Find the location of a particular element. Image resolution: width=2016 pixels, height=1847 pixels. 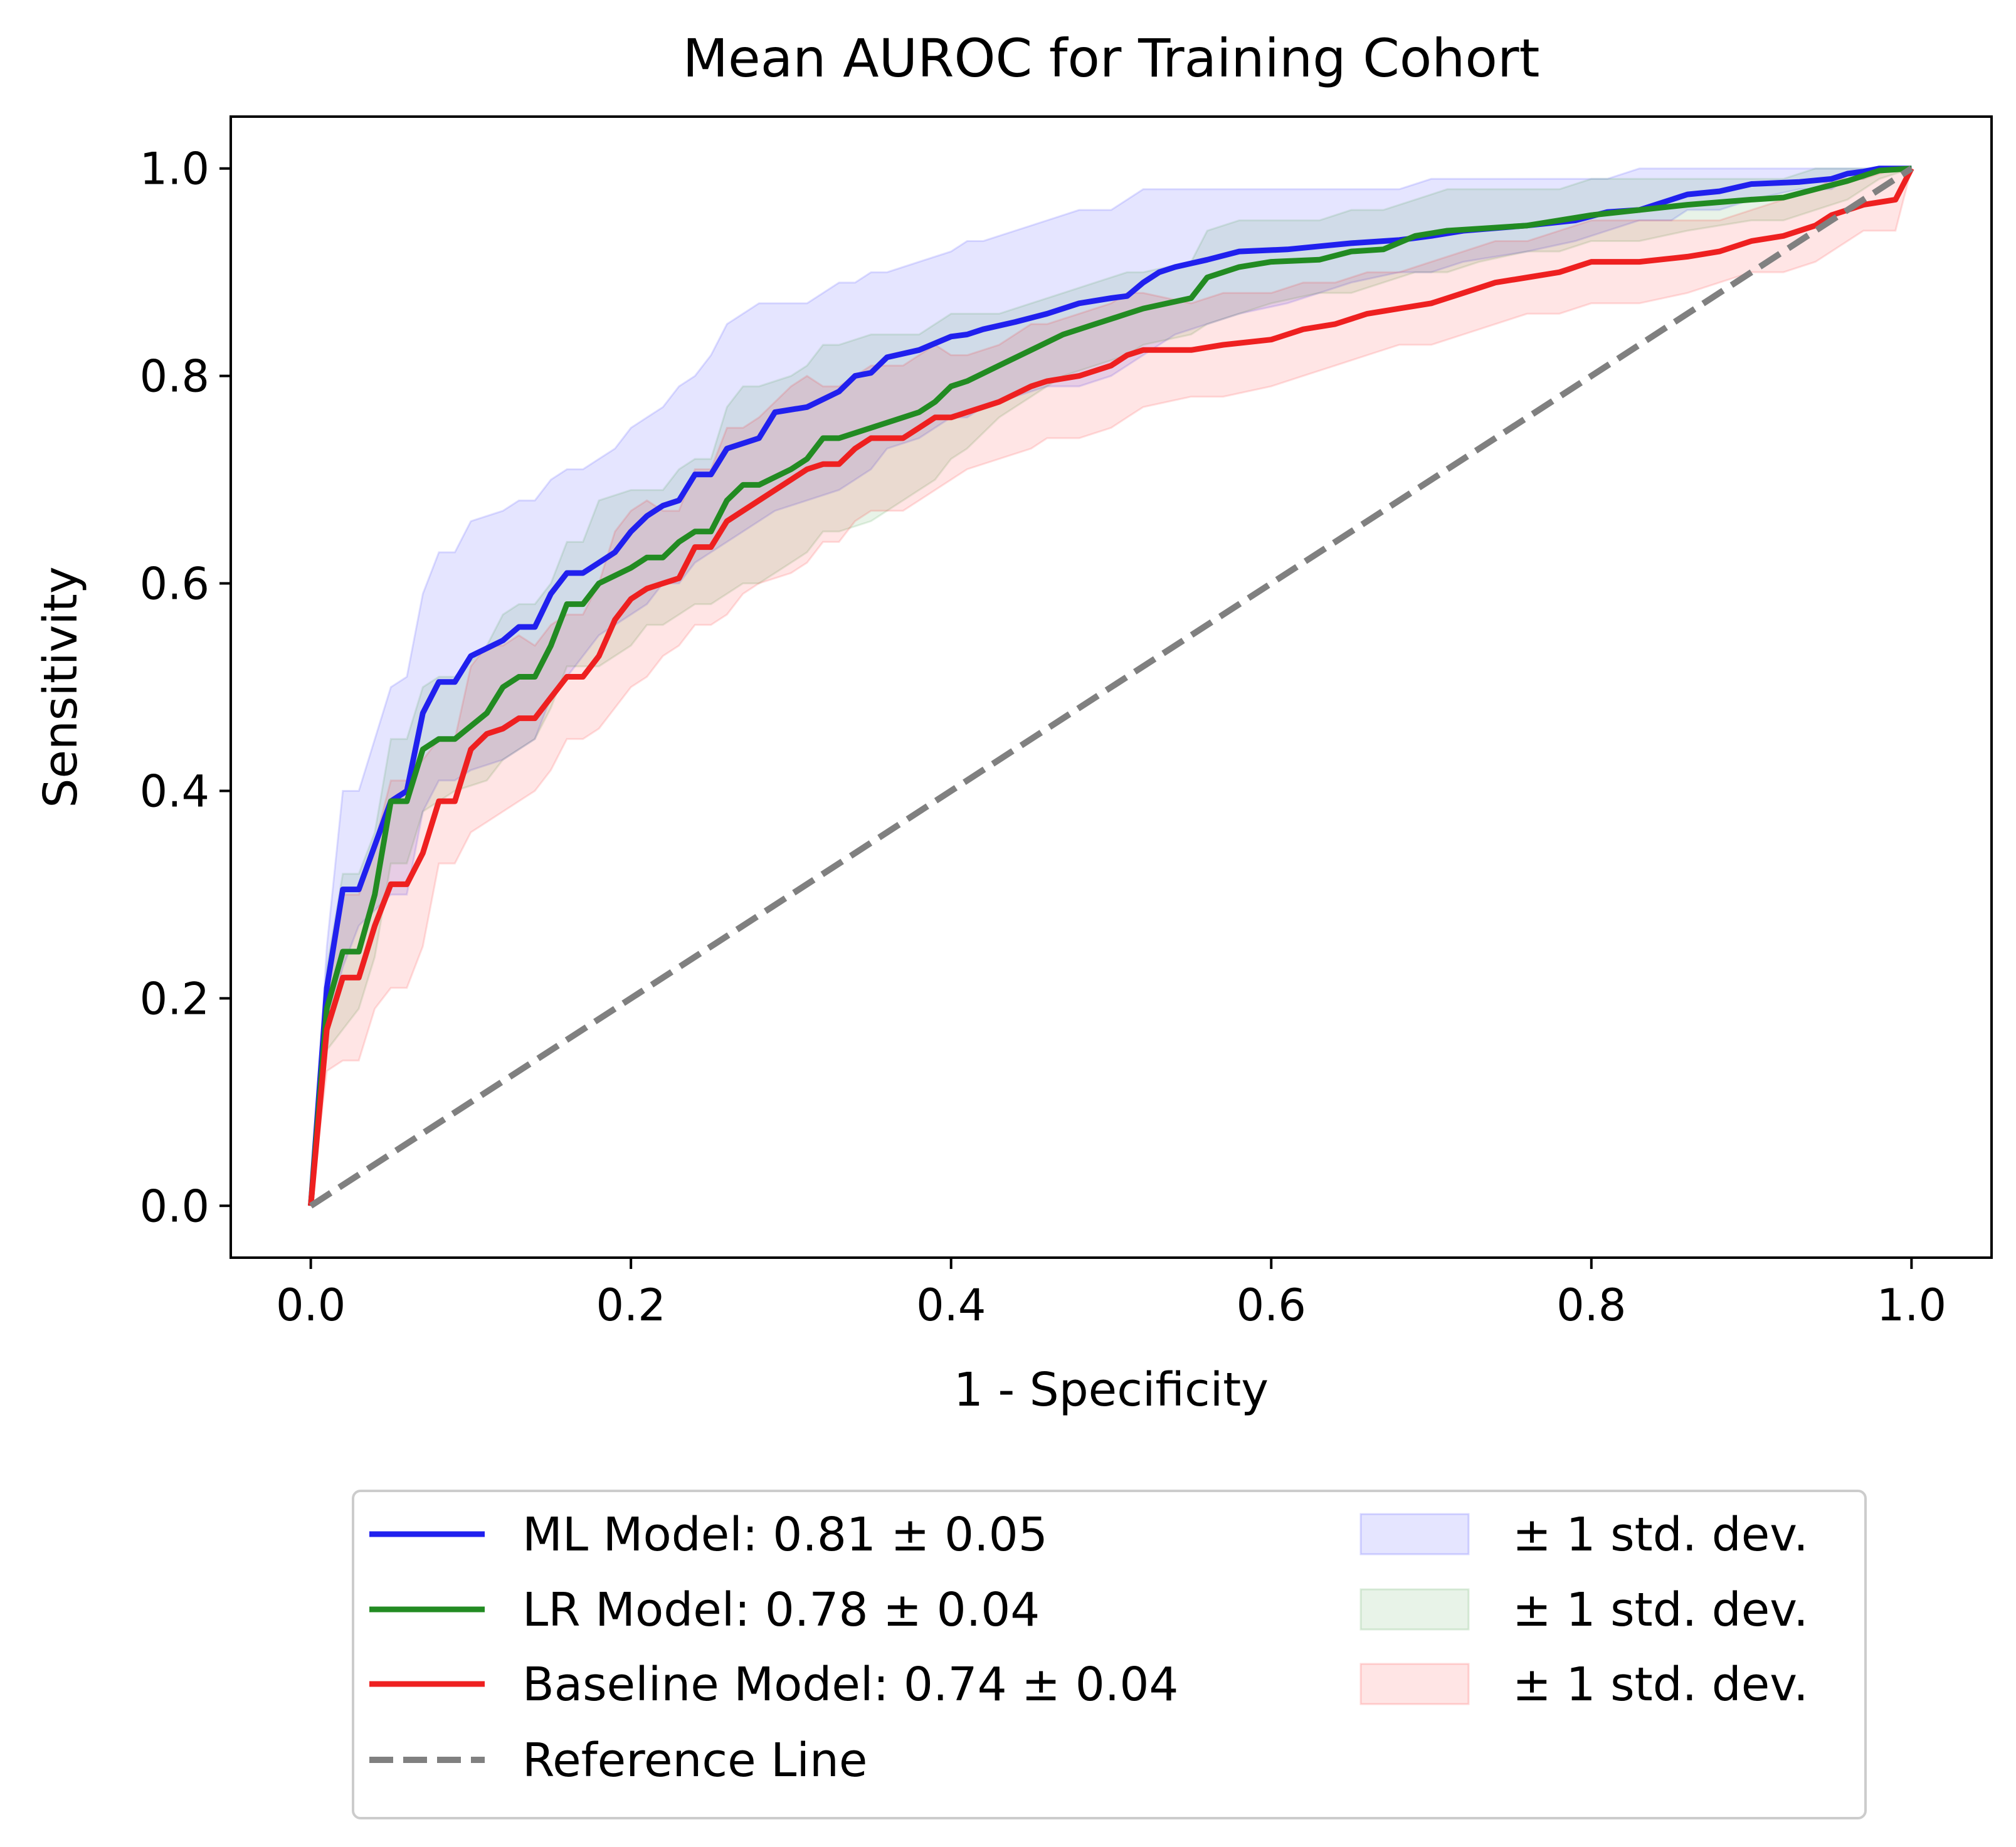

legend-label-ml-model-0-81-0-05: ML Model: 0.81 ± 0.05 is located at coordinates (785, 1535).